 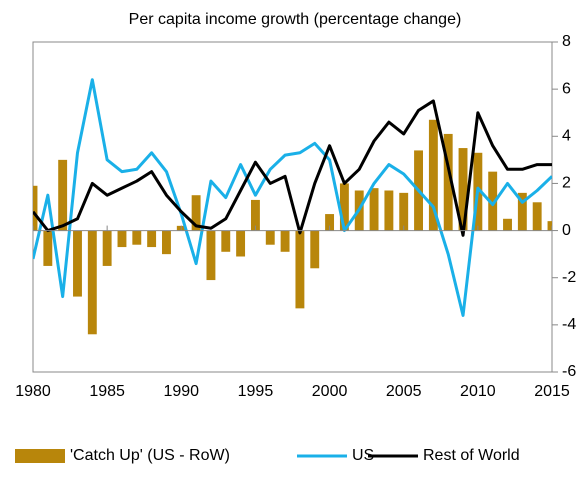 What do you see at coordinates (33, 391) in the screenshot?
I see `x-tick-label: 1980` at bounding box center [33, 391].